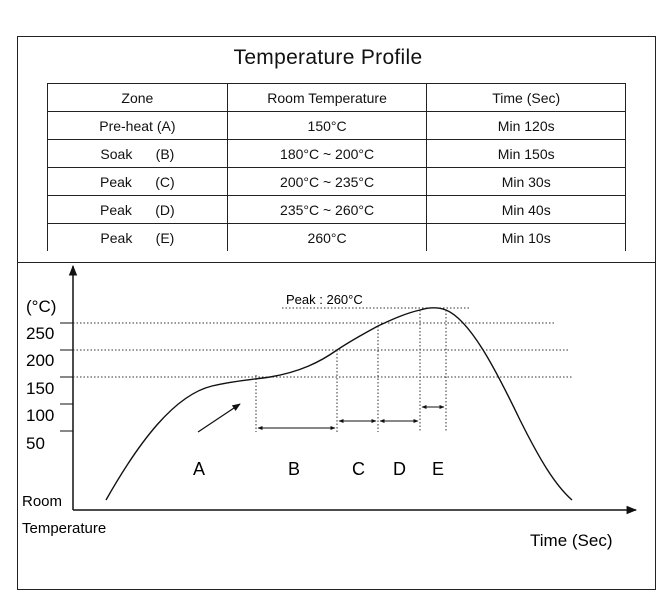 Image resolution: width=666 pixels, height=603 pixels. Describe the element at coordinates (137, 209) in the screenshot. I see `zone-cell: Peak (D)` at that location.